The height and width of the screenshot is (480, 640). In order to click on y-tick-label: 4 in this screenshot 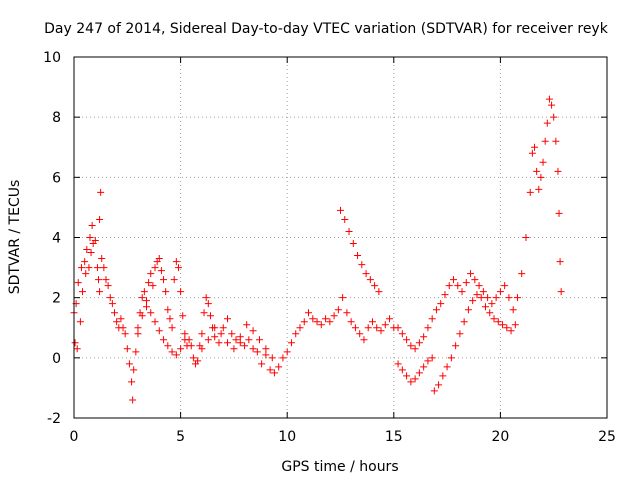, I will do `click(56, 239)`.